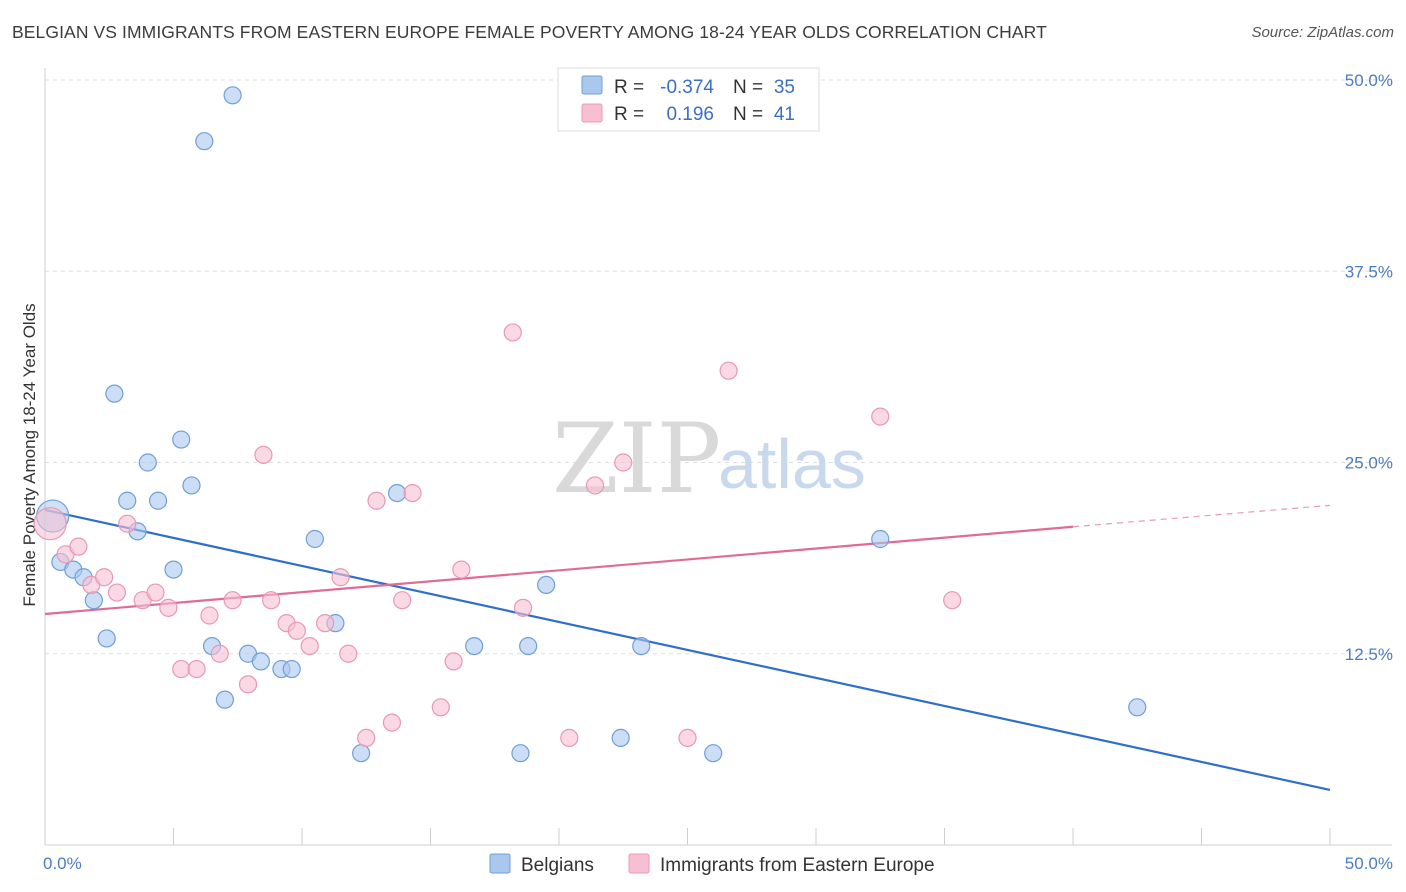 This screenshot has width=1406, height=892. Describe the element at coordinates (1322, 32) in the screenshot. I see `source-credit: Source: ZipAtlas.com` at that location.